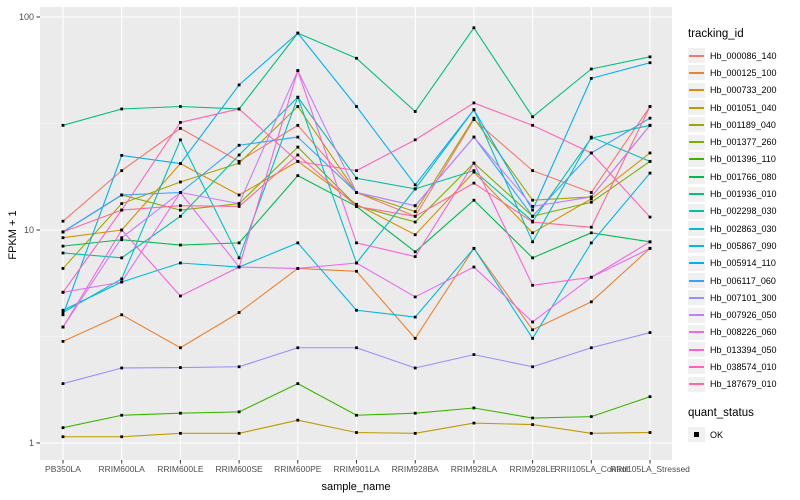 The width and height of the screenshot is (800, 500). What do you see at coordinates (743, 211) in the screenshot?
I see `legend-item-label: Hb_002298_030` at bounding box center [743, 211].